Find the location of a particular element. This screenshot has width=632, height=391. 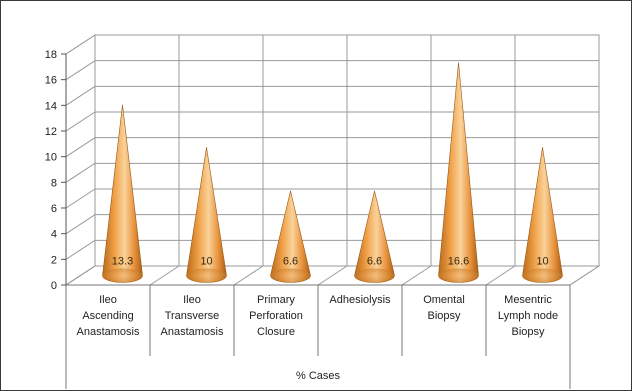

y-tick-label: 4 is located at coordinates (54, 235).